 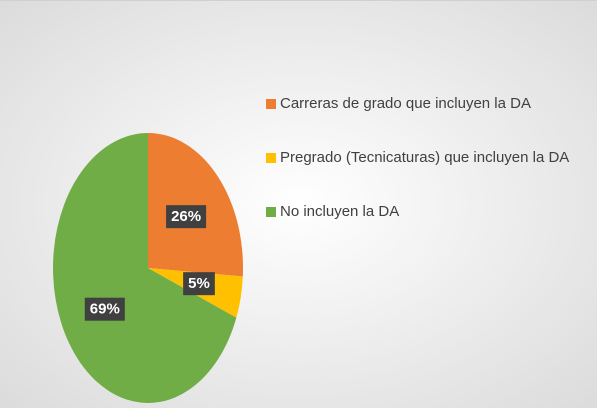 I want to click on data-label: 26%, so click(x=186, y=216).